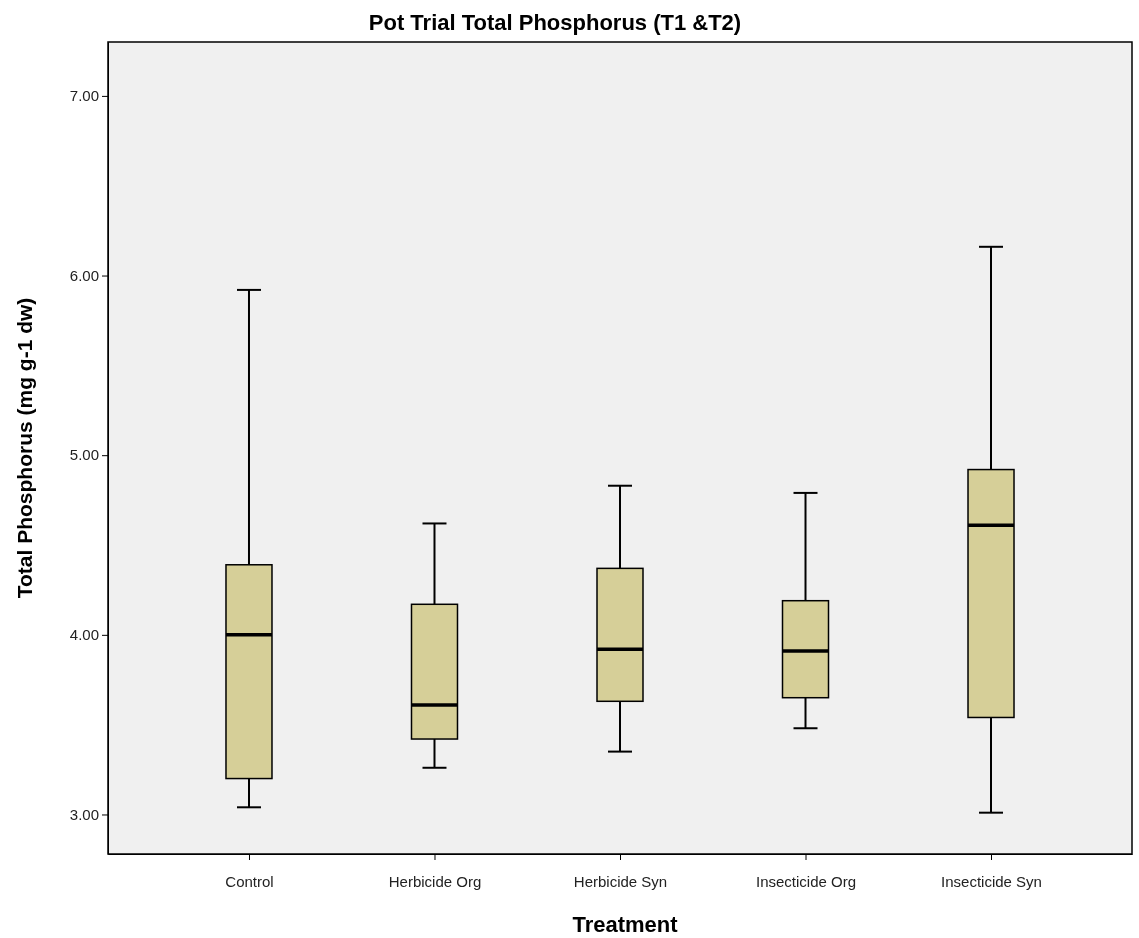 The width and height of the screenshot is (1139, 938). I want to click on x-tick-label: Control, so click(249, 881).